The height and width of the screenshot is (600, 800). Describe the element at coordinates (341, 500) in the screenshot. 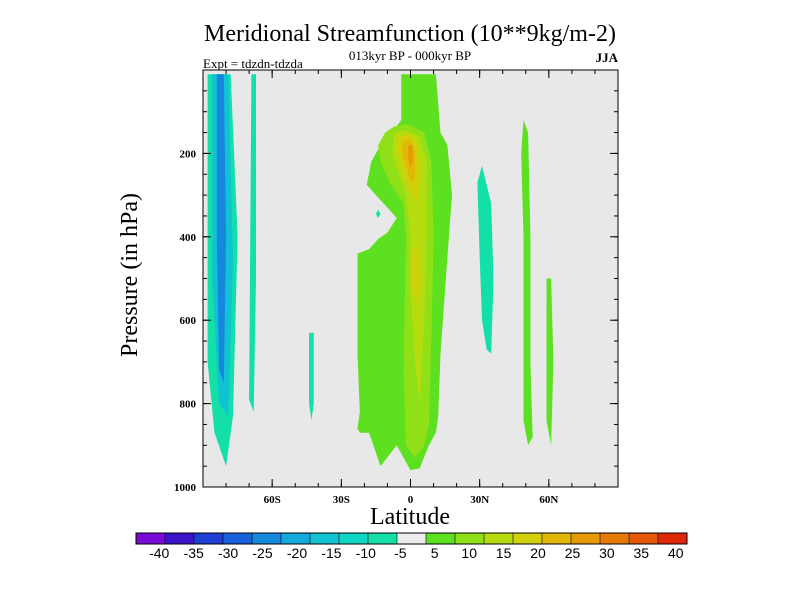

I see `x-tick-label: 30S` at that location.